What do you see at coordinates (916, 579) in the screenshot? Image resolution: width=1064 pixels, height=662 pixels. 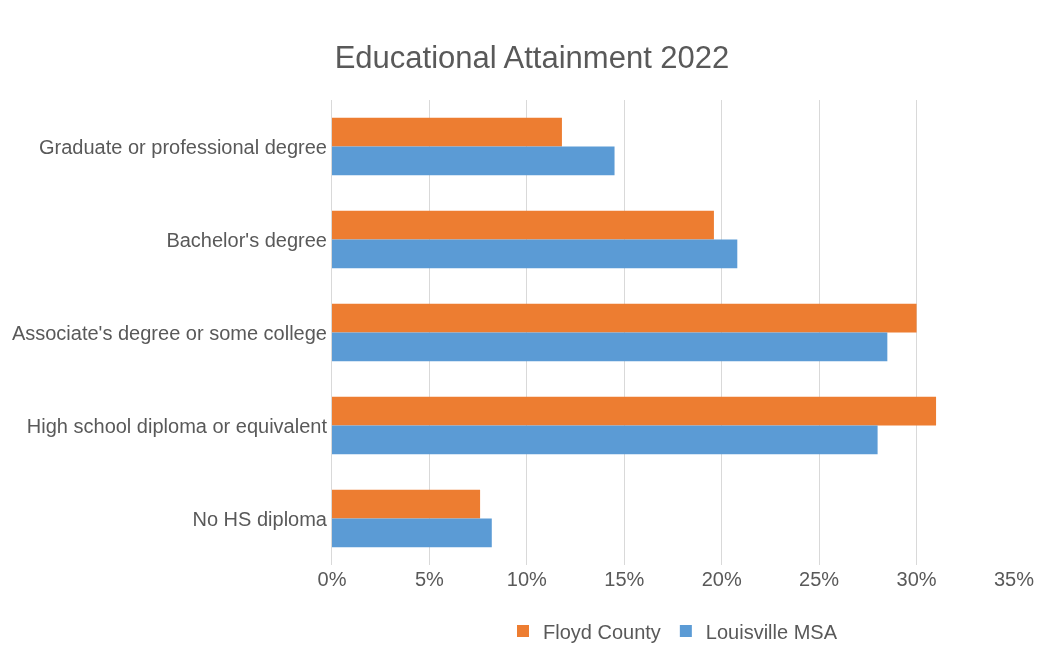 I see `x-tick-label: 30%` at bounding box center [916, 579].